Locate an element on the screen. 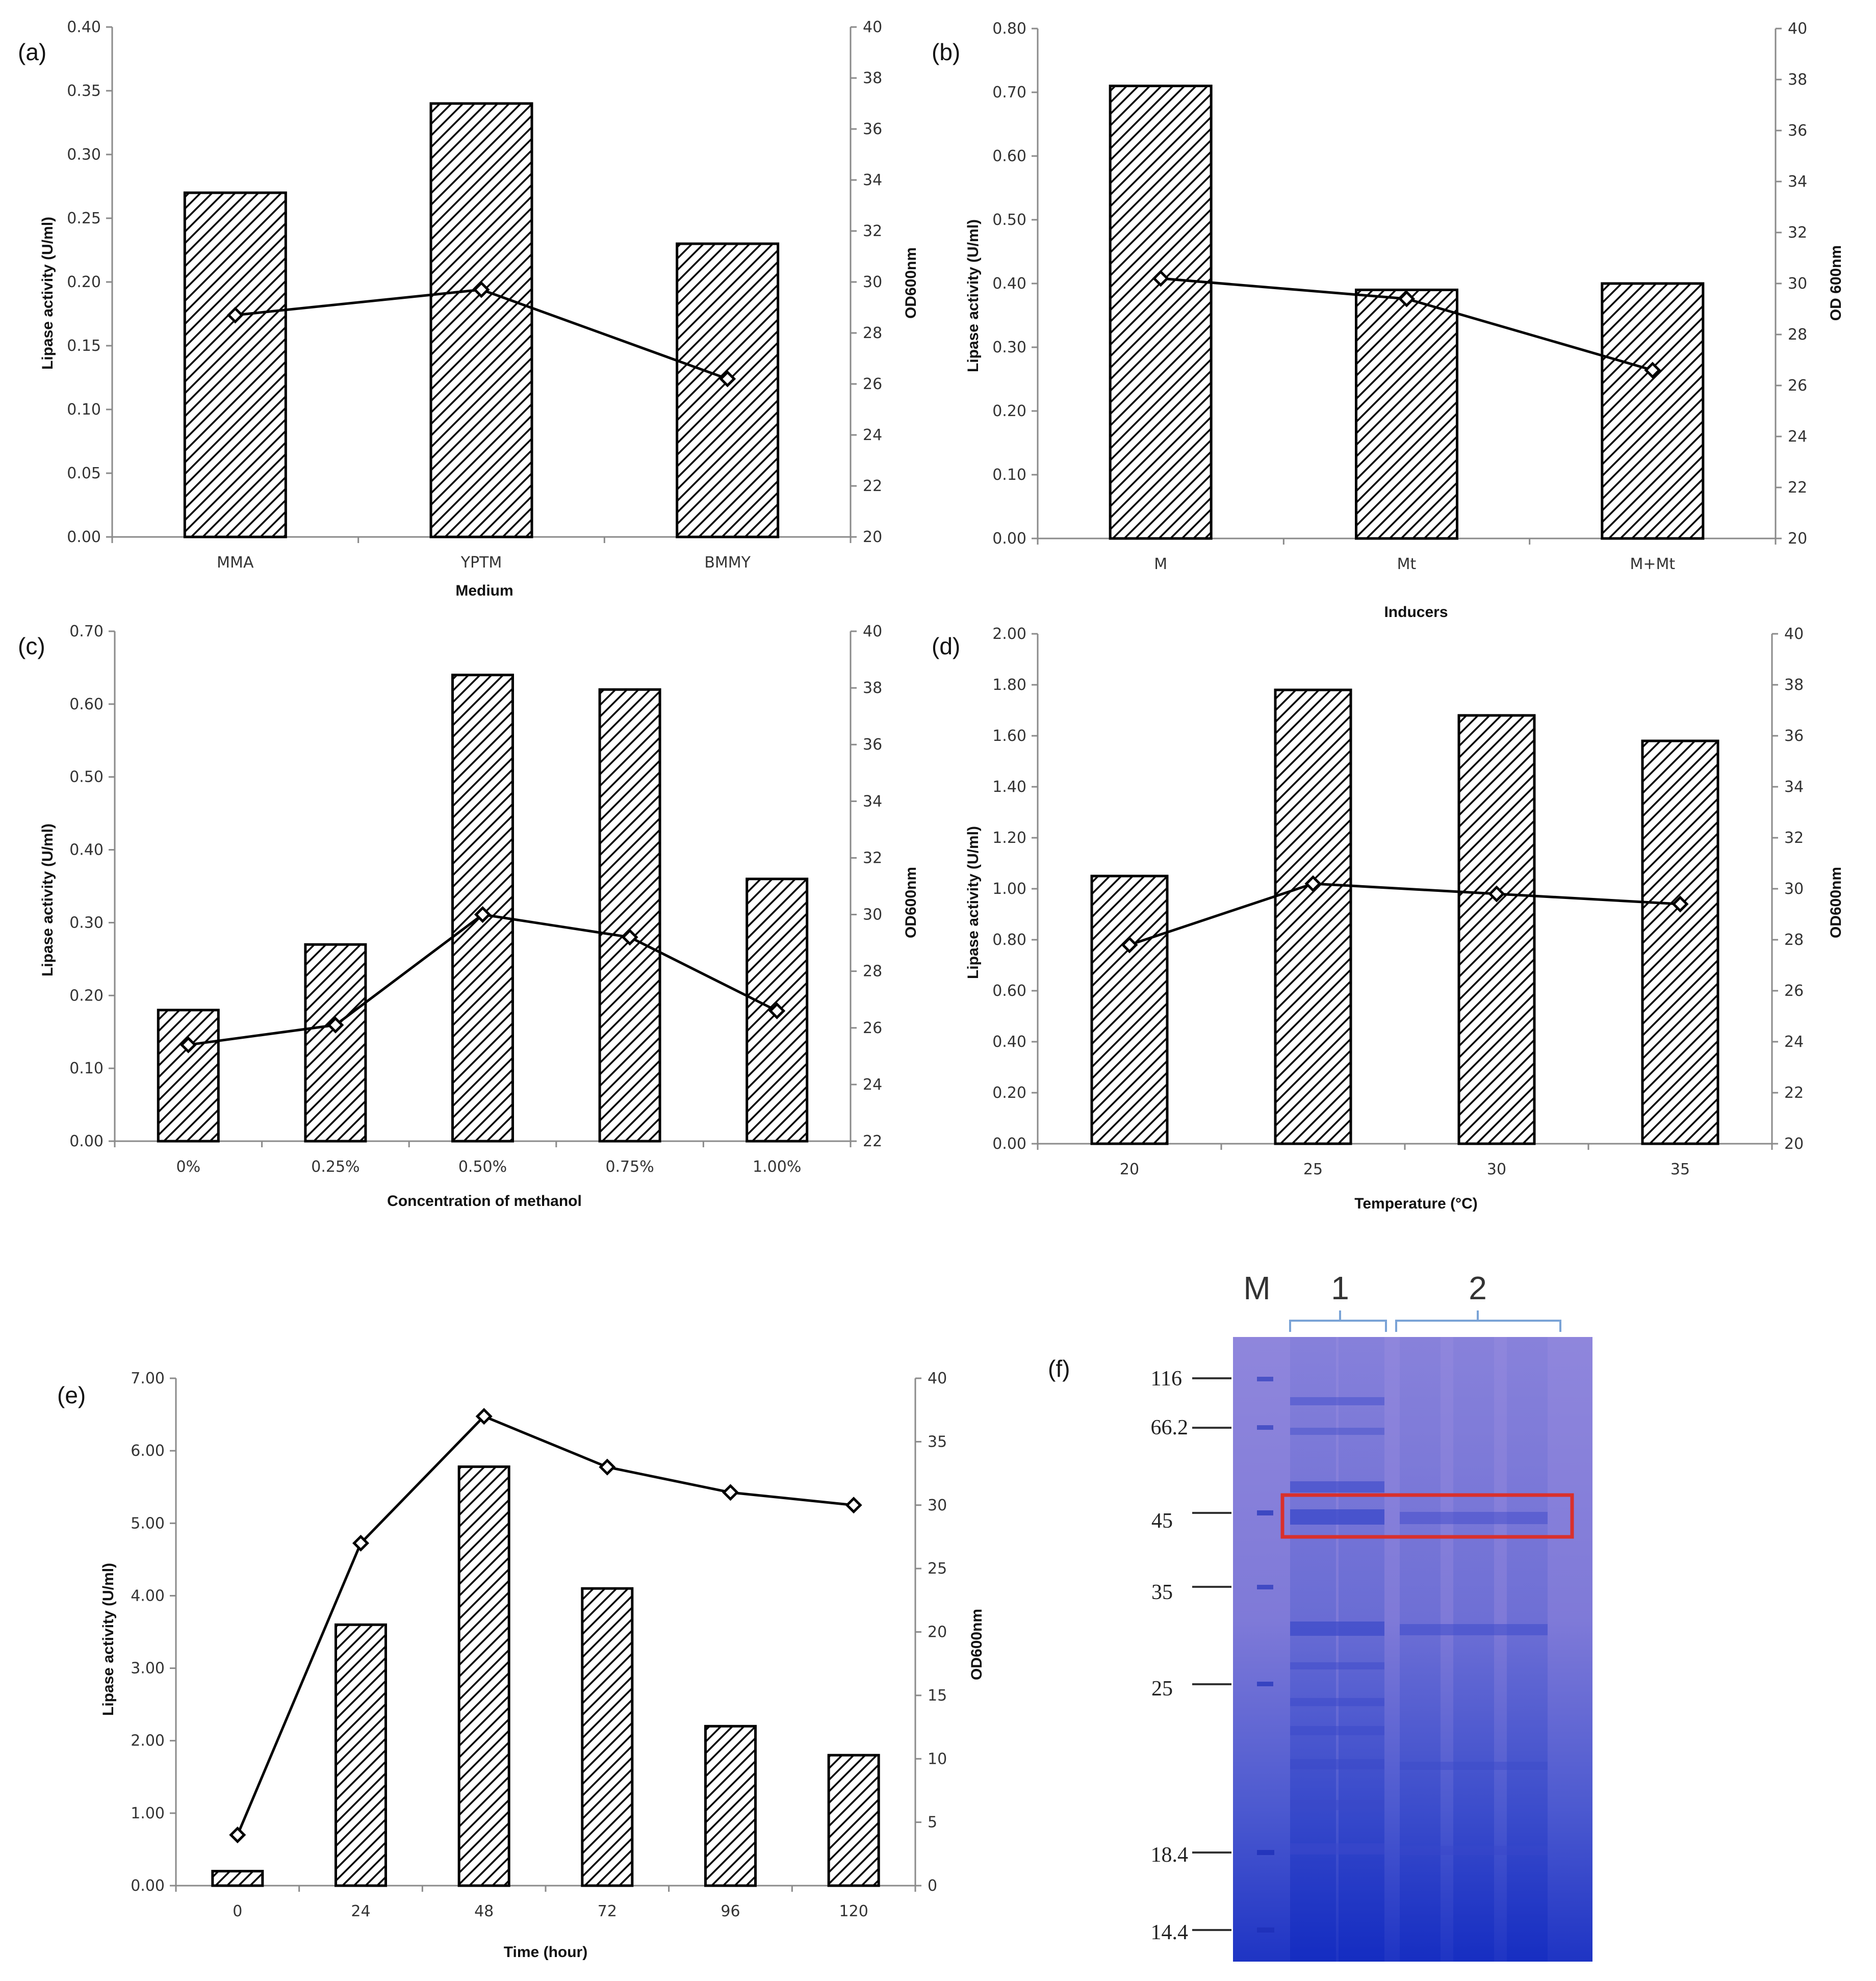 This screenshot has width=1876, height=1981. y2-tick-label: 10 is located at coordinates (938, 1759).